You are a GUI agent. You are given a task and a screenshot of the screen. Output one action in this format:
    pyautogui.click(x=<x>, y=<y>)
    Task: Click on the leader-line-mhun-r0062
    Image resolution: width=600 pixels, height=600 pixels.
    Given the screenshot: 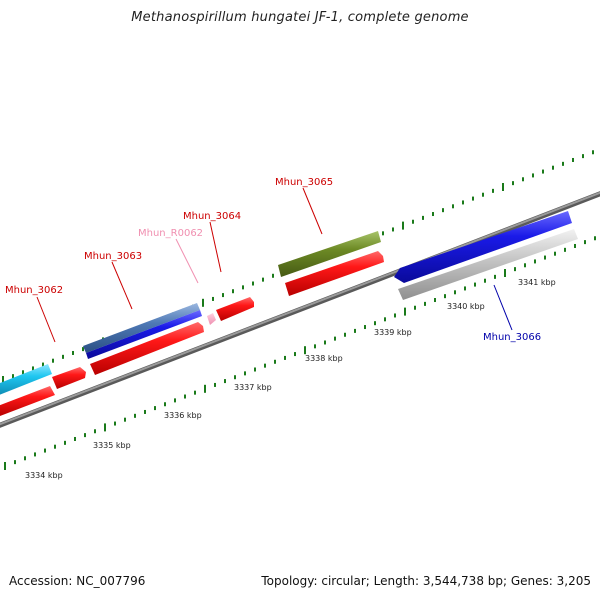 What is the action you would take?
    pyautogui.click(x=187, y=261)
    